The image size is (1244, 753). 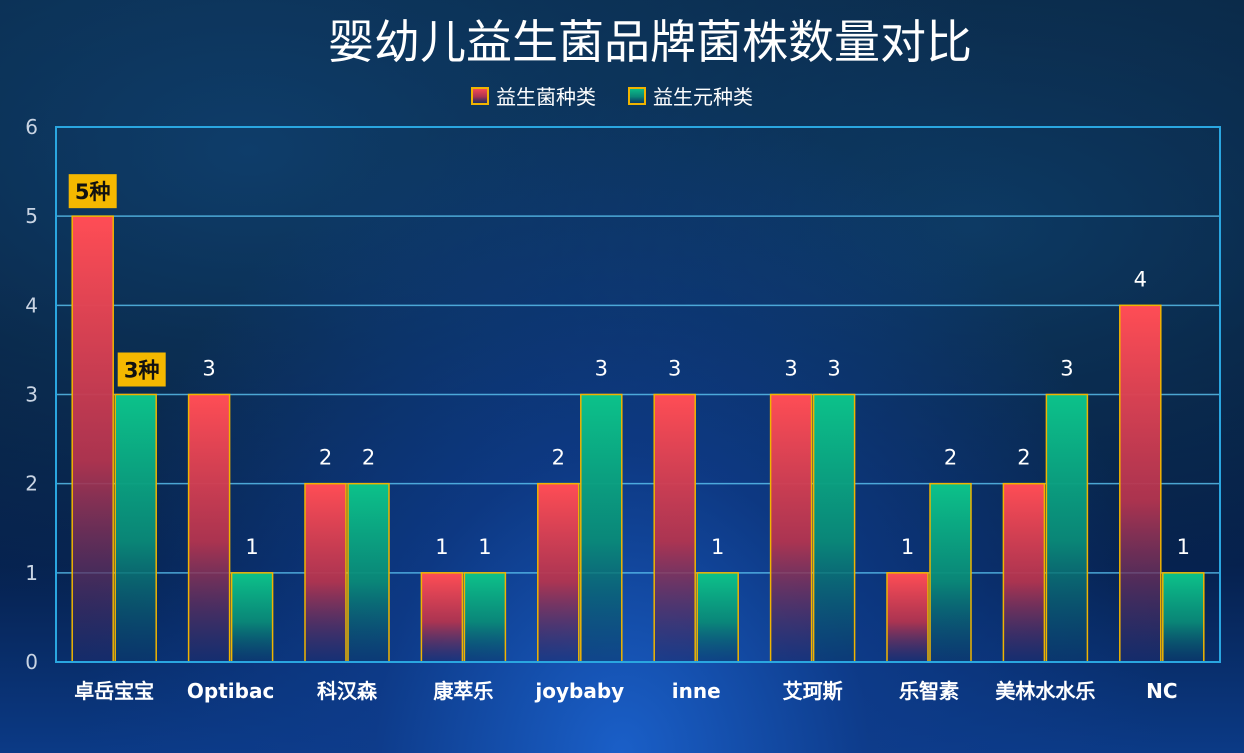 What do you see at coordinates (31, 216) in the screenshot?
I see `y-tick-label: 5` at bounding box center [31, 216].